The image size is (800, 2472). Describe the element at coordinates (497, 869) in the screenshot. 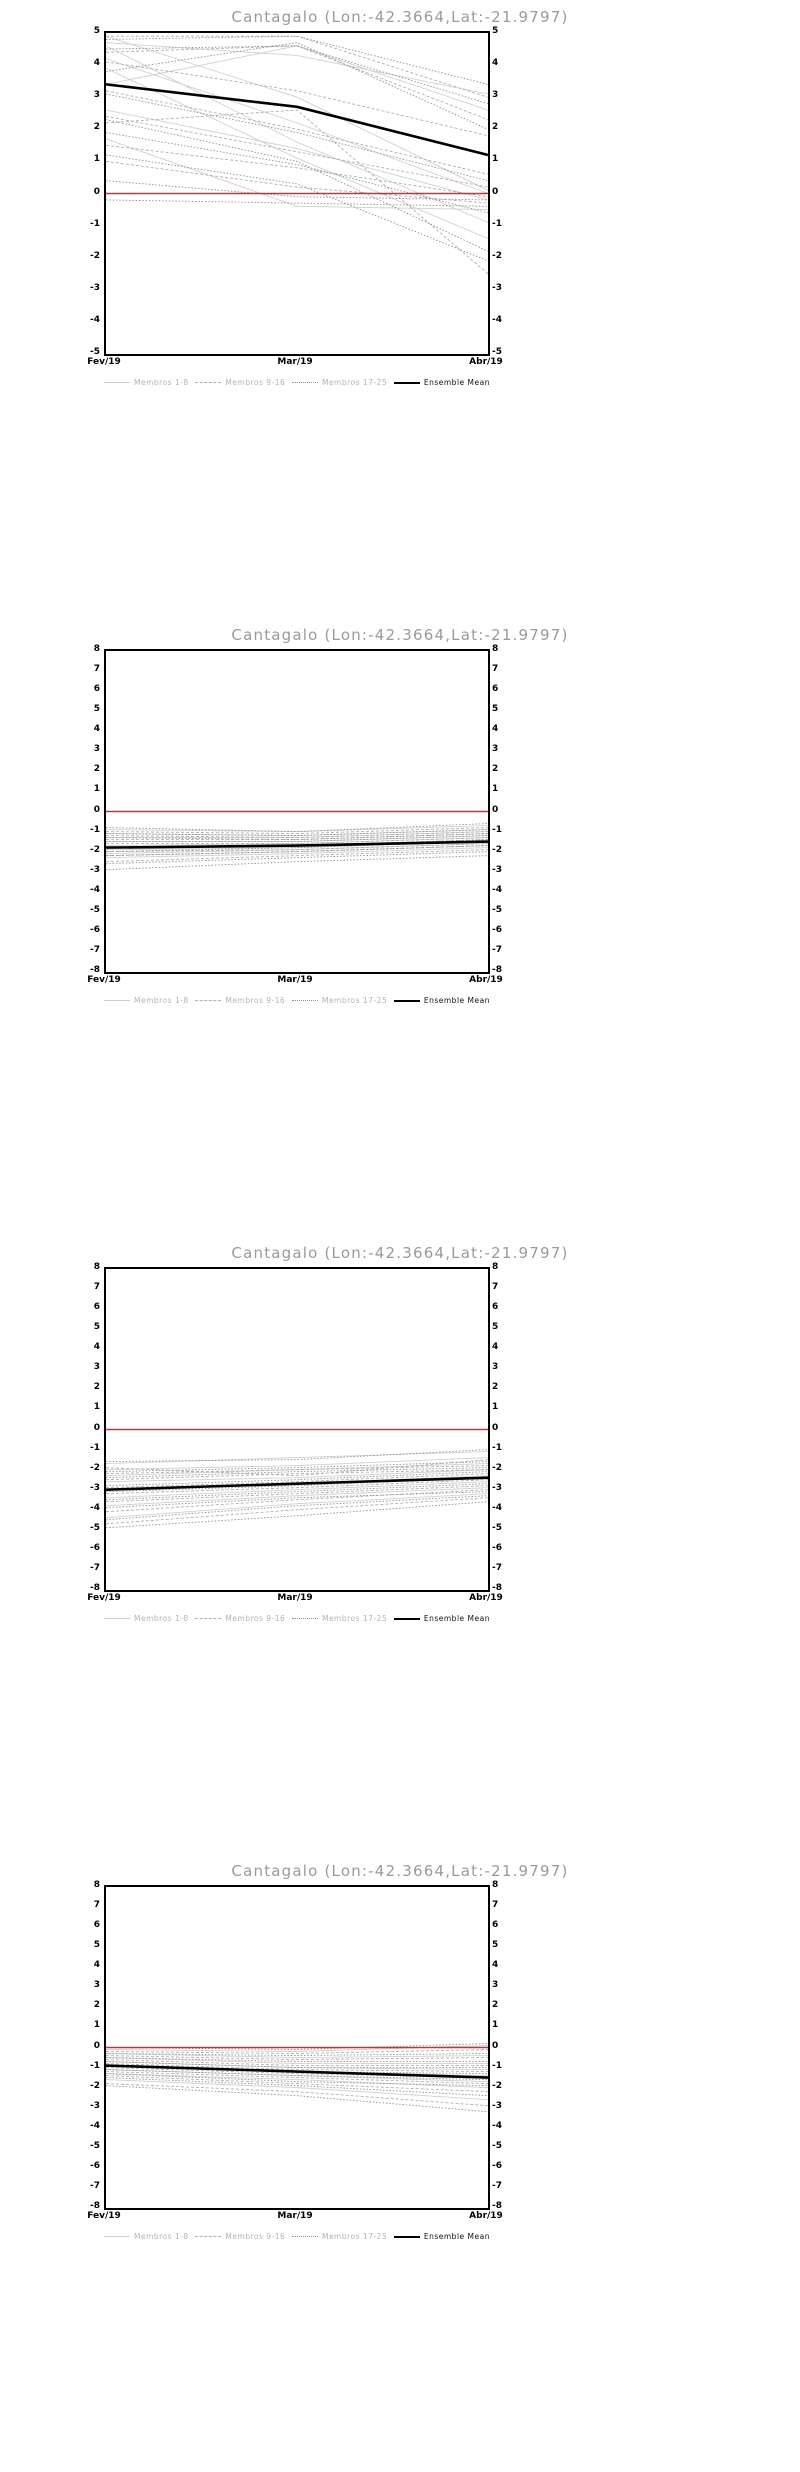

I see `y-tick-label: -3` at that location.